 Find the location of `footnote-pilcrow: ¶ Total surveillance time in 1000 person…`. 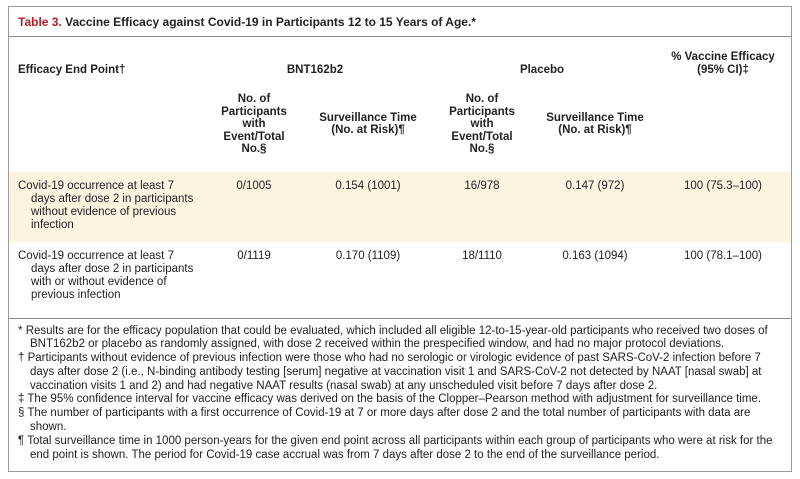

footnote-pilcrow: ¶ Total surveillance time in 1000 person… is located at coordinates (400, 449).